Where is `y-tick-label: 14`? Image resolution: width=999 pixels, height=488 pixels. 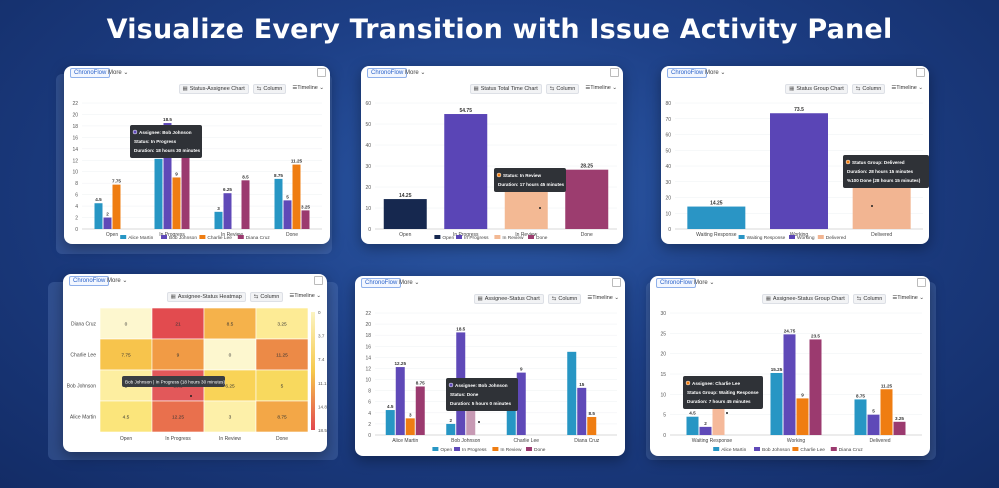 y-tick-label: 14 is located at coordinates (75, 150).